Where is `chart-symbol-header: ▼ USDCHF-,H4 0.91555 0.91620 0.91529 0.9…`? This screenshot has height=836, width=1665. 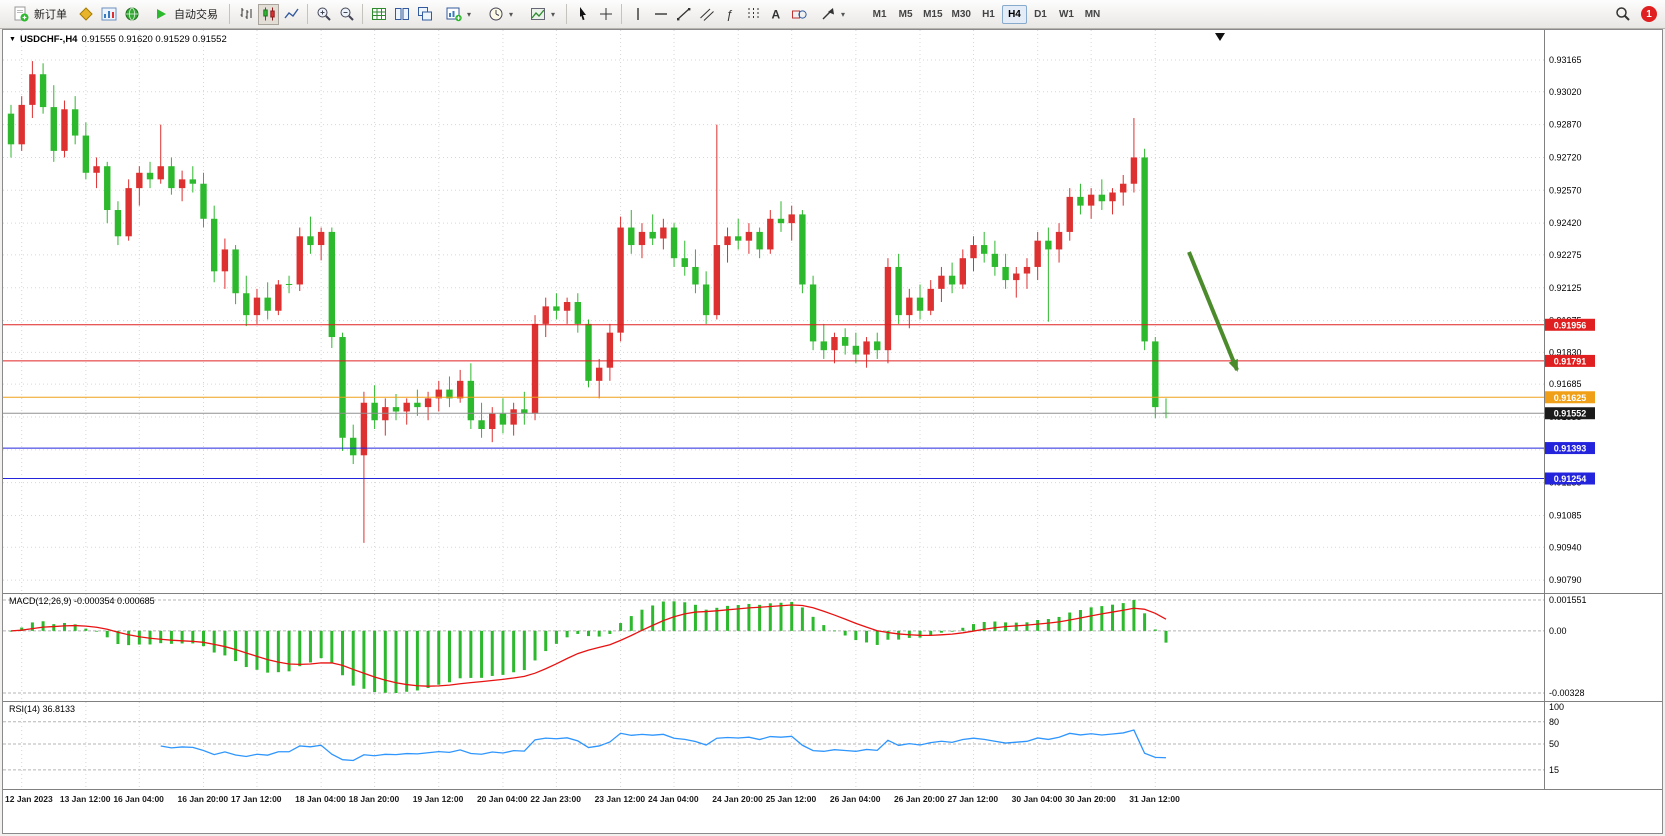
chart-symbol-header: ▼ USDCHF-,H4 0.91555 0.91620 0.91529 0.9… is located at coordinates (118, 39).